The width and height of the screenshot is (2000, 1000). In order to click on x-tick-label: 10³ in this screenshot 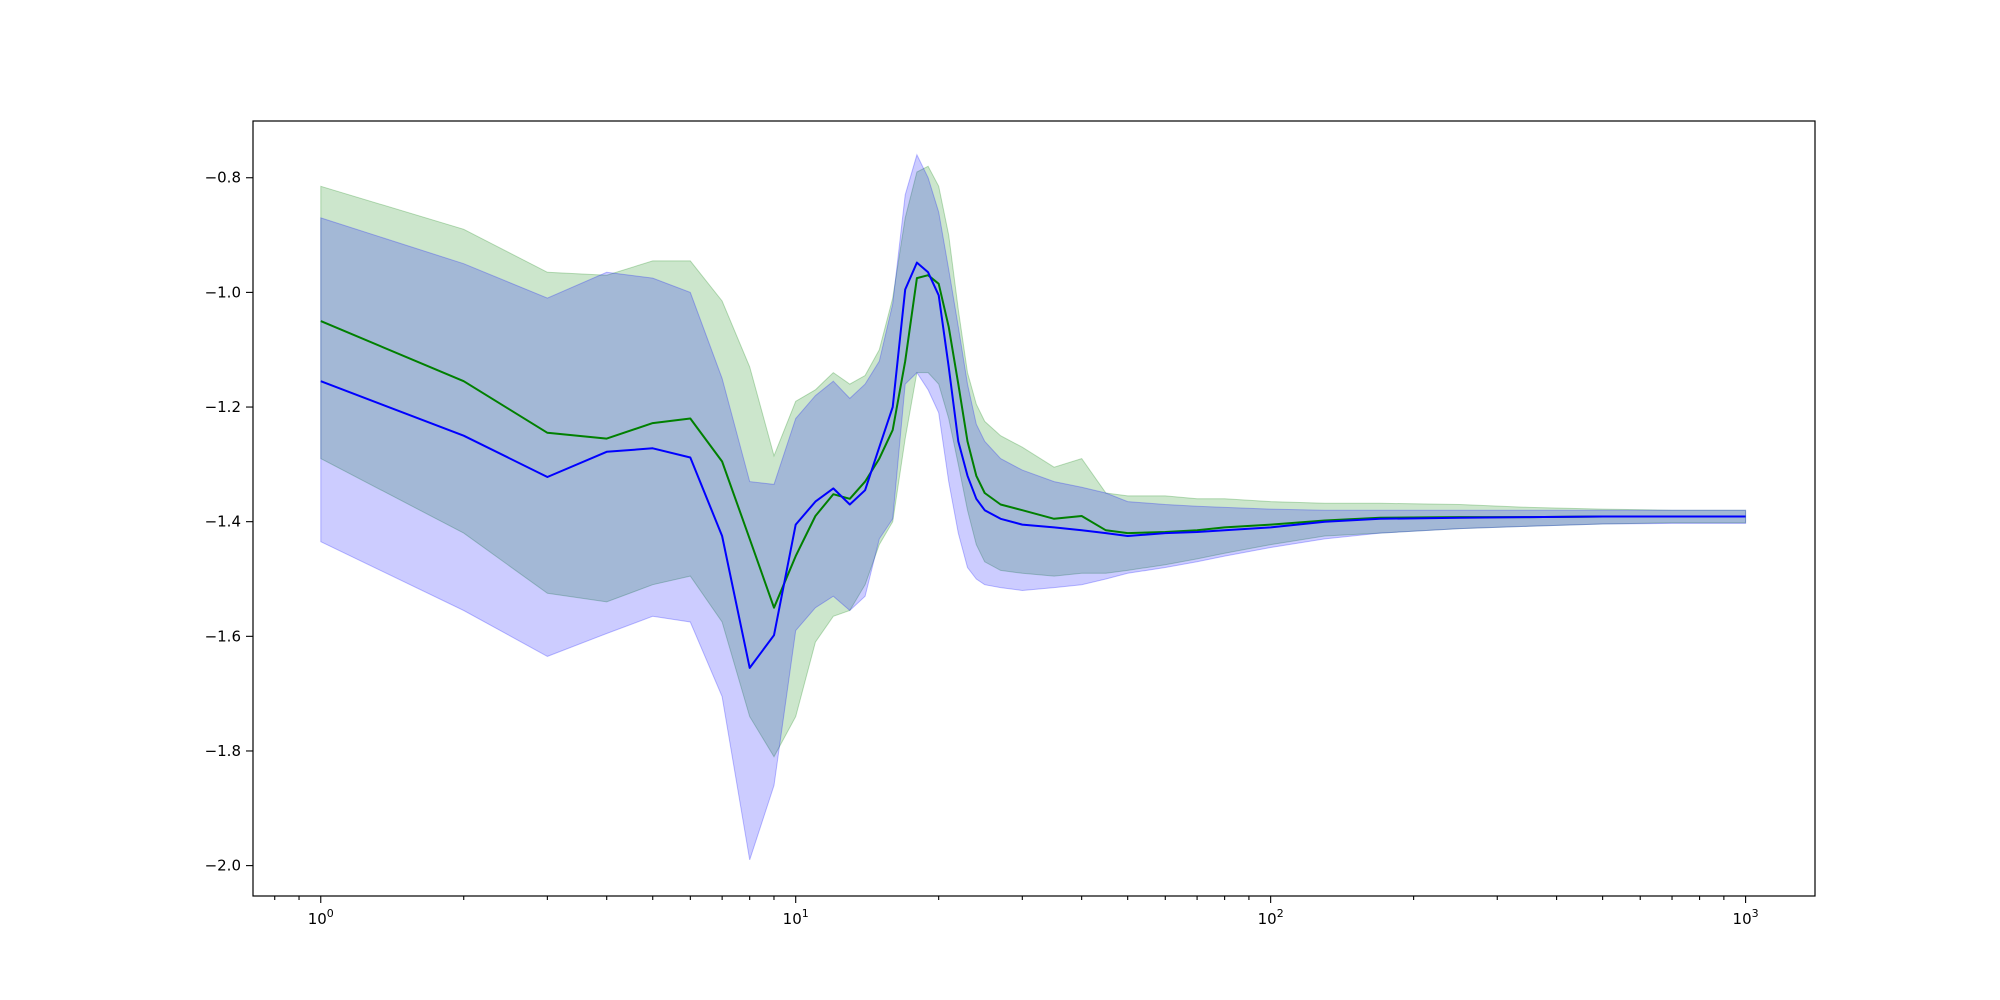, I will do `click(1746, 917)`.